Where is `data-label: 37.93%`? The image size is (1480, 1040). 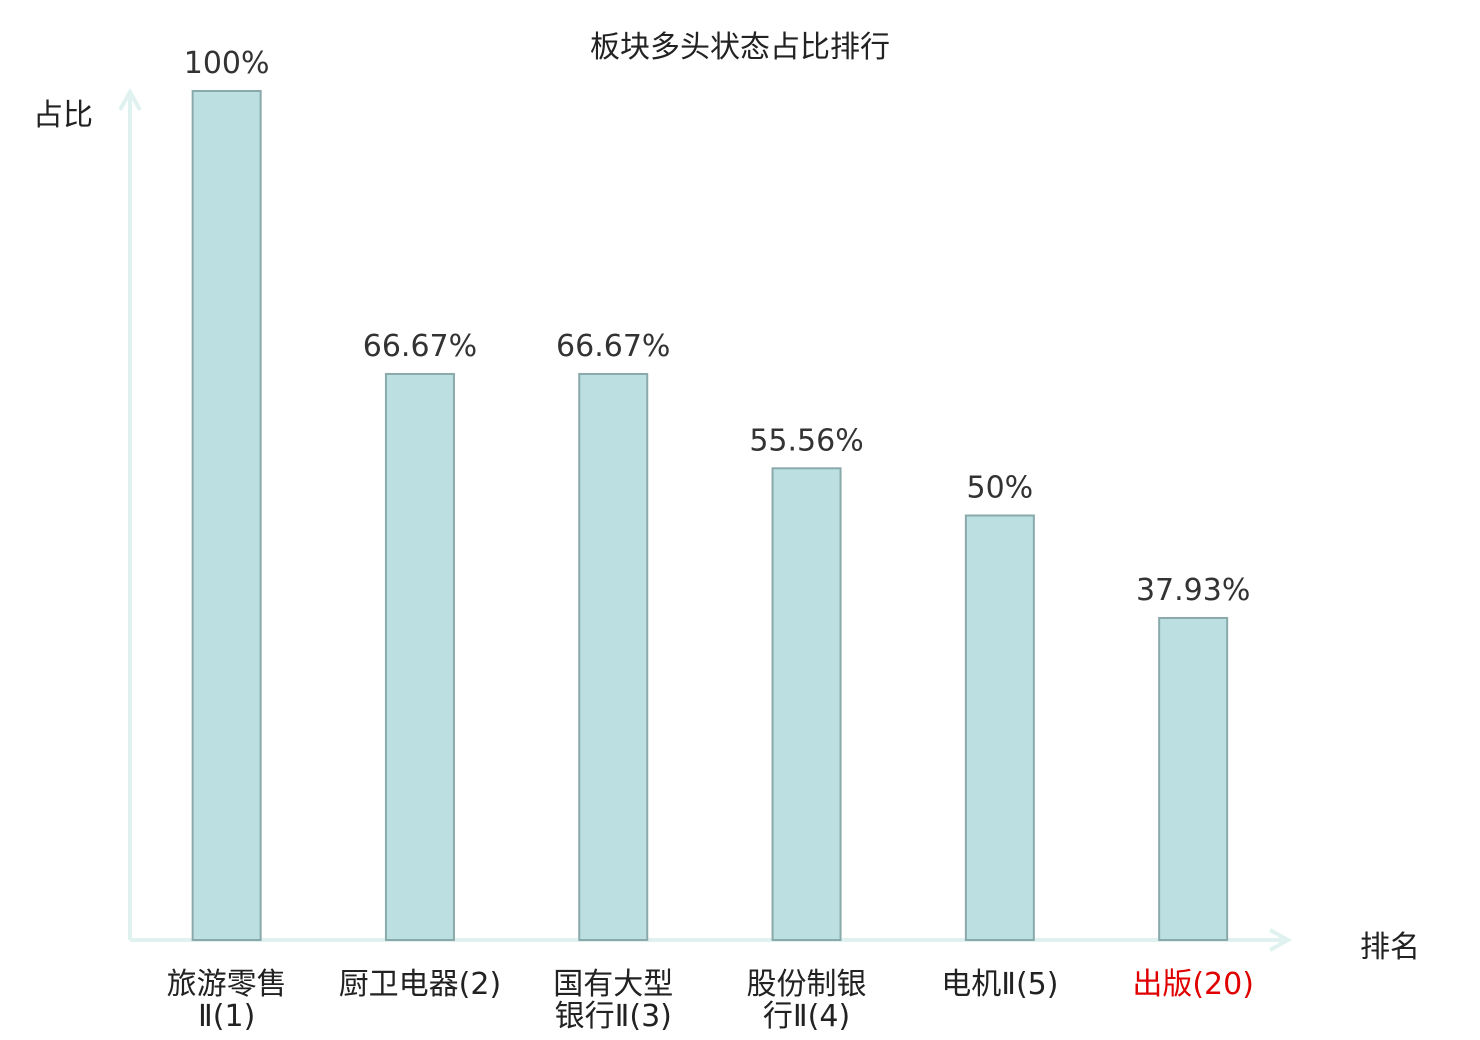
data-label: 37.93% is located at coordinates (1193, 590).